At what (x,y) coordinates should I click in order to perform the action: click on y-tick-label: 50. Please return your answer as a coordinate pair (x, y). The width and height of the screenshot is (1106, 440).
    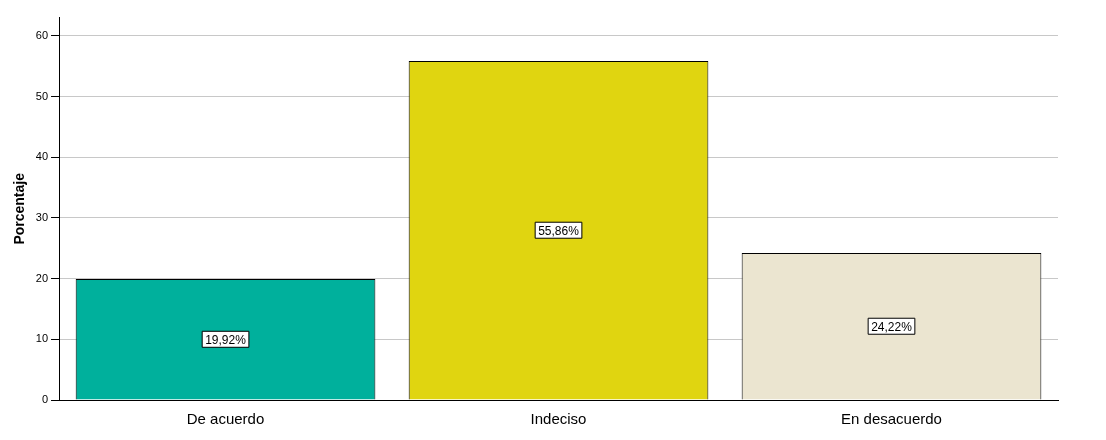
    Looking at the image, I should click on (42, 95).